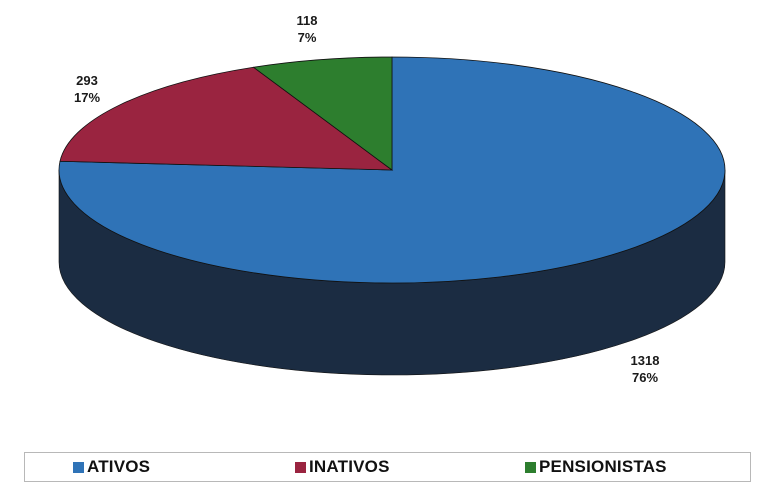  I want to click on data-label-inativos-percent: 17%, so click(87, 97).